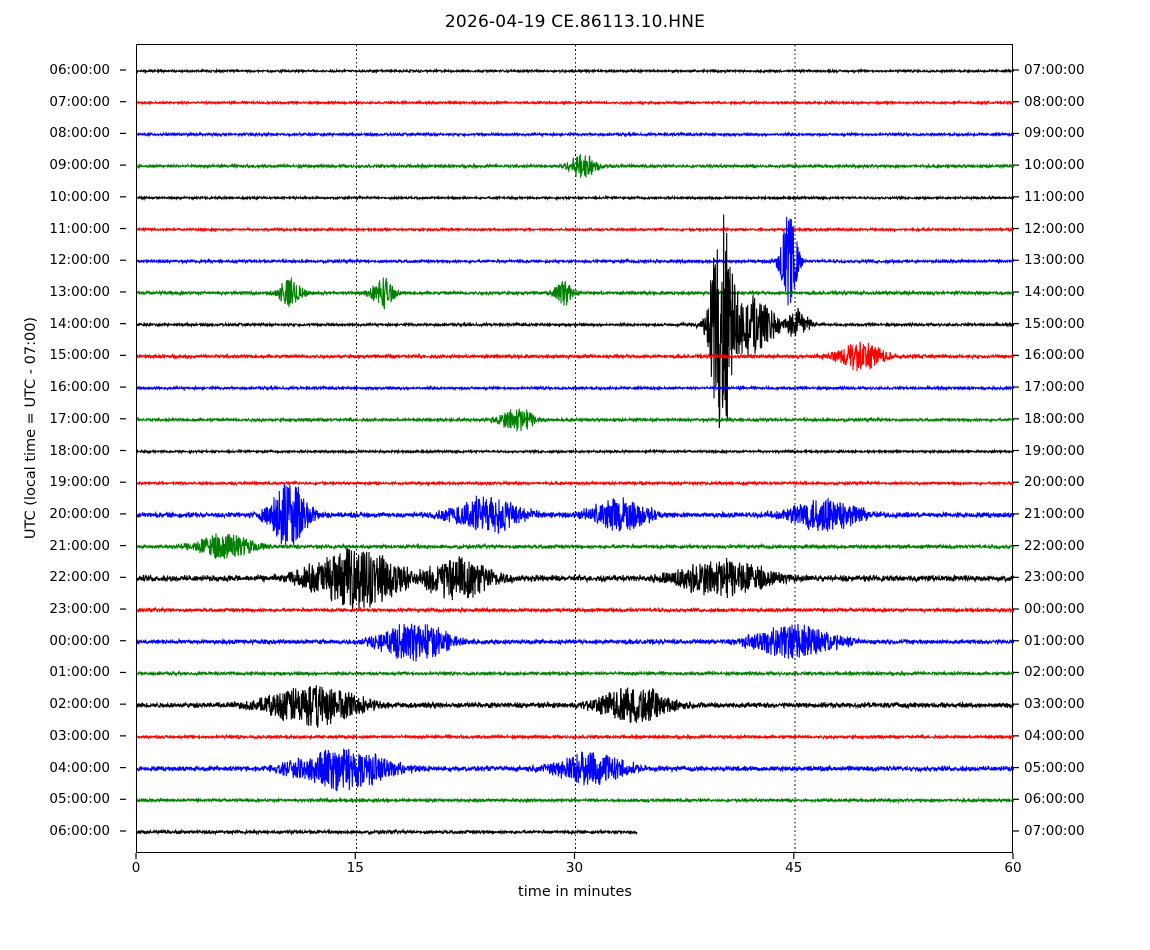  I want to click on y-tick-right: 15:00:00, so click(1054, 323).